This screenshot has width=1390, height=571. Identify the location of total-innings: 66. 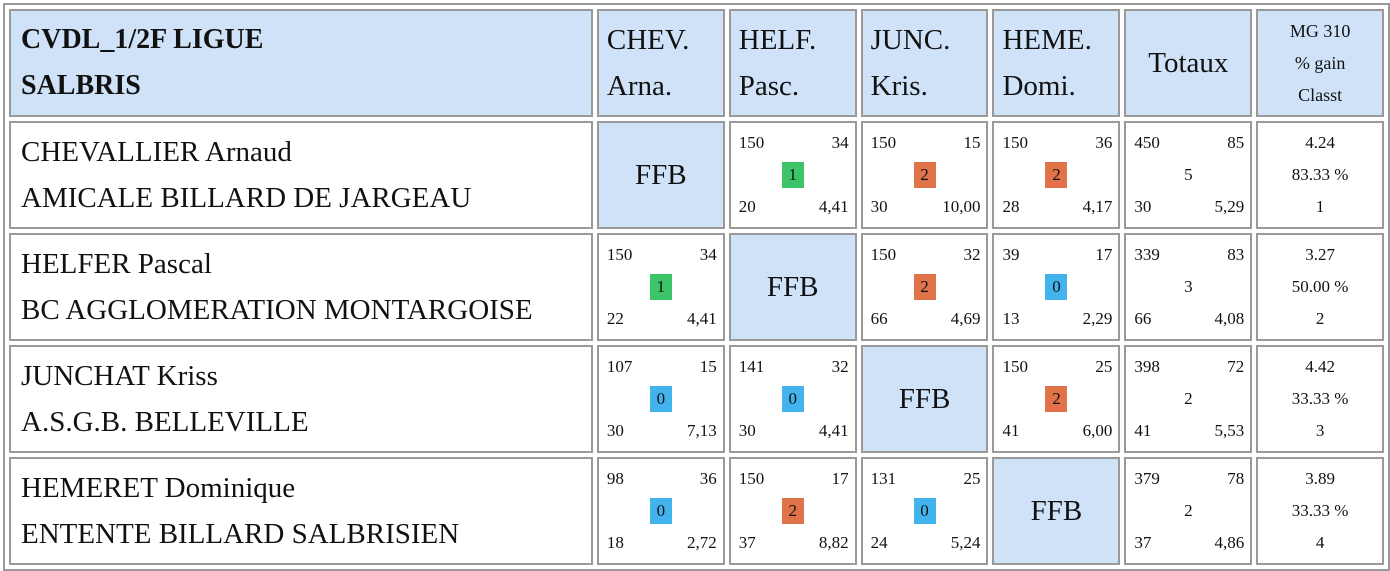
(1143, 318).